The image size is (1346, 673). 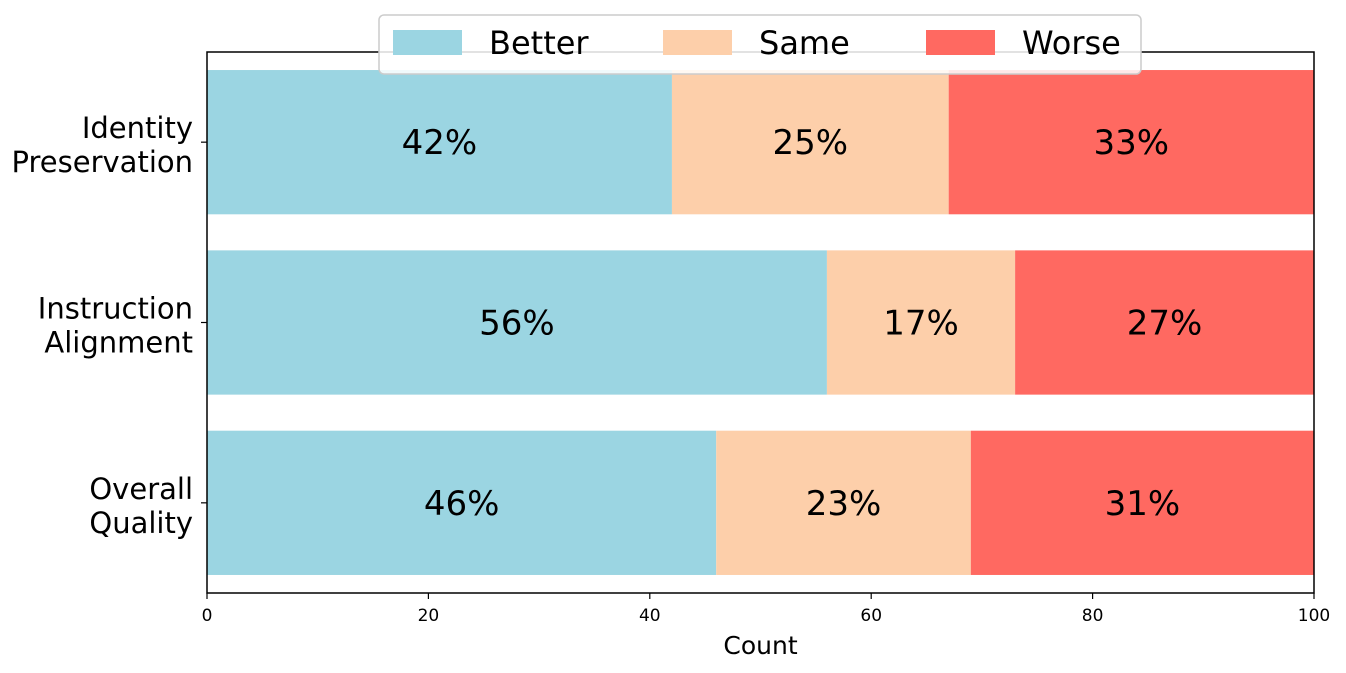 I want to click on data-label-better-3: 46%, so click(x=462, y=504).